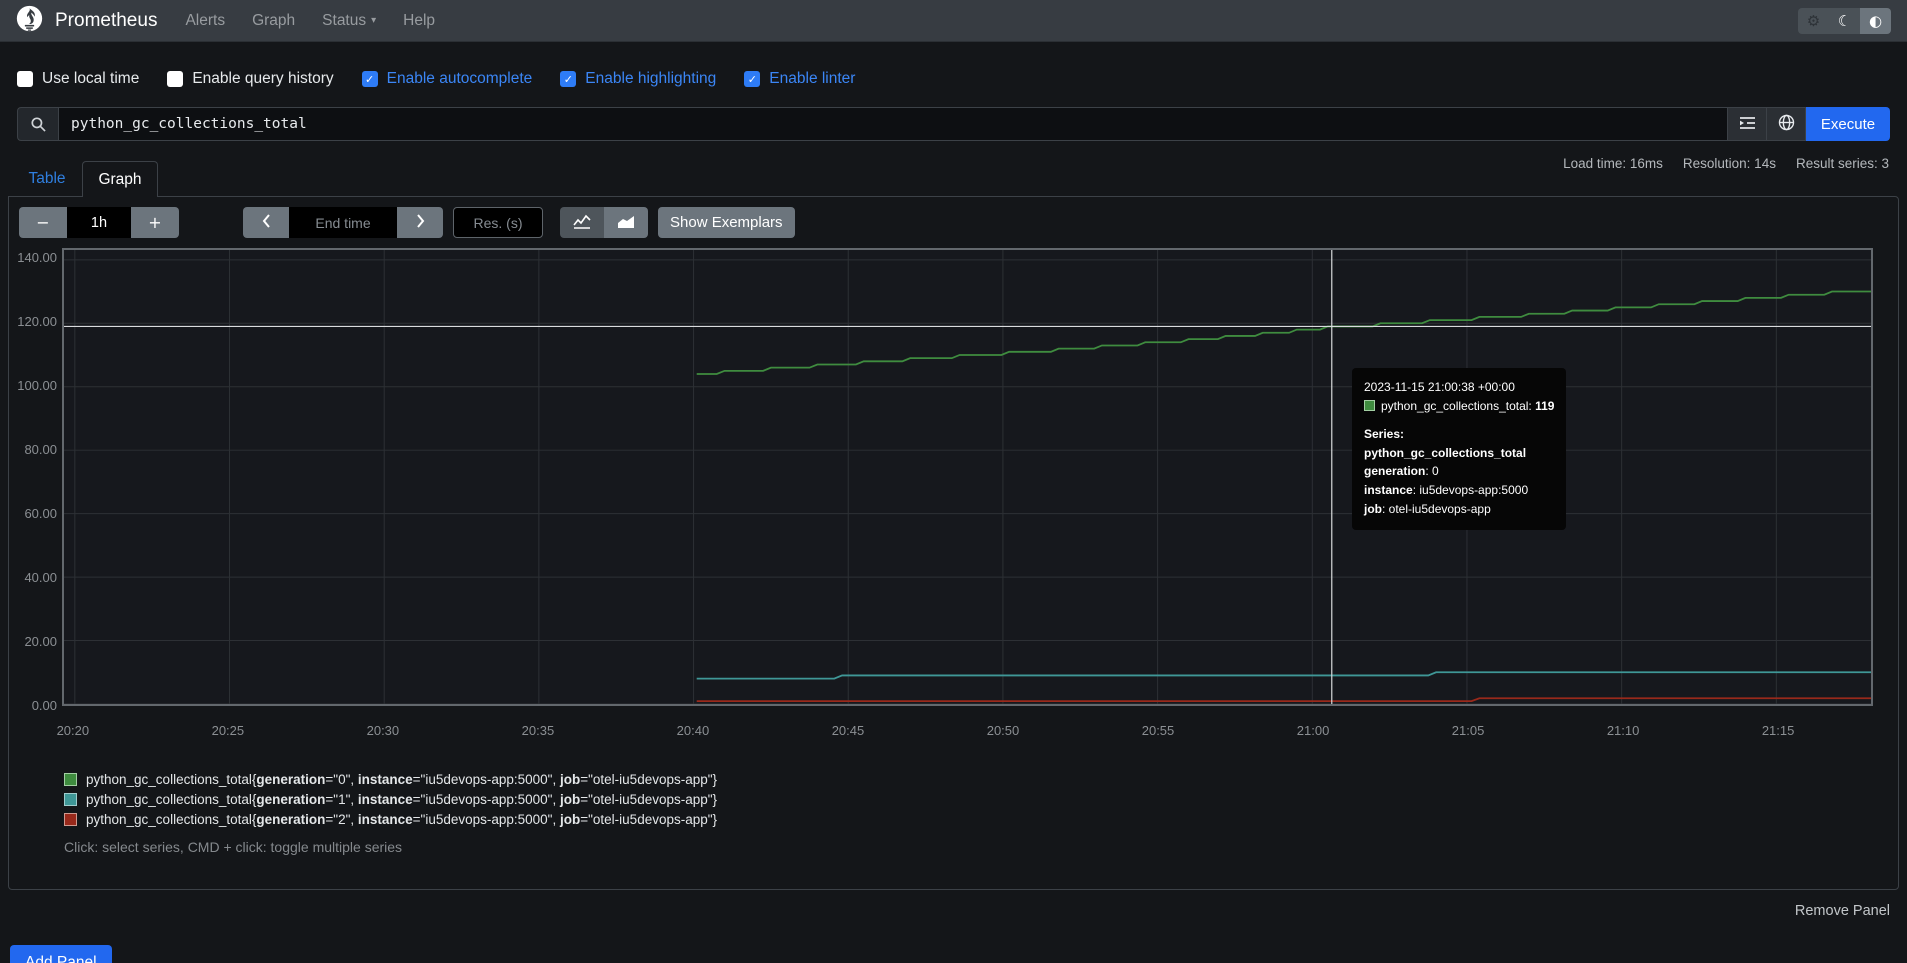  Describe the element at coordinates (61, 954) in the screenshot. I see `add-panel-button: Add Panel` at that location.